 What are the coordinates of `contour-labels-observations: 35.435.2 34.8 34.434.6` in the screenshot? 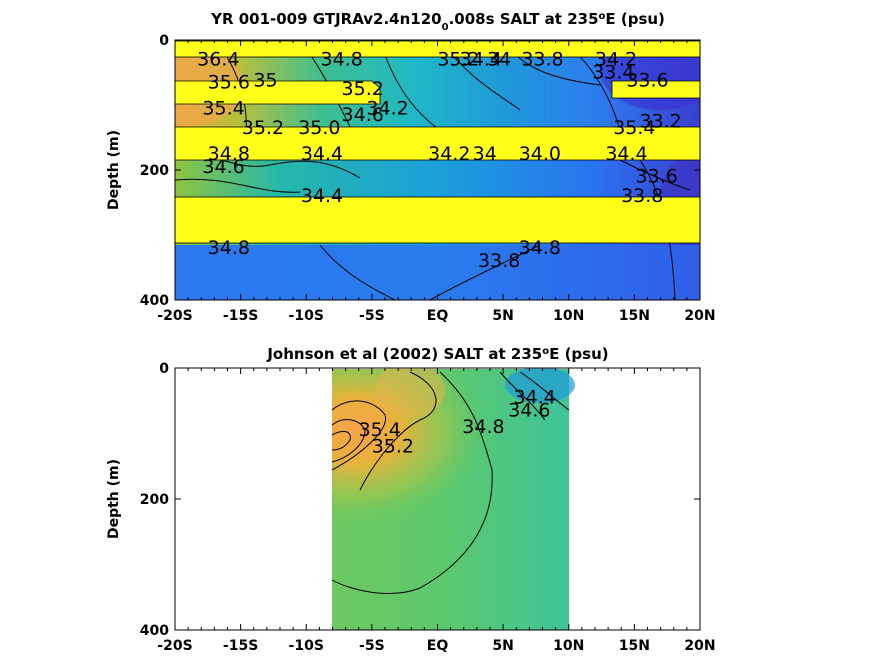 It's located at (457, 421).